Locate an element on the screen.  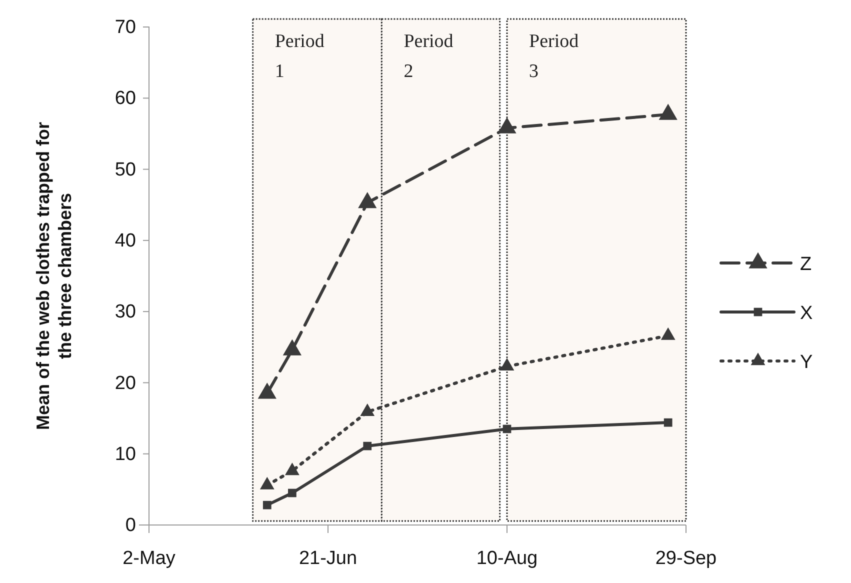
y-axis-title: Mean of the web clothes trapped for the three chambers is located at coordinates (54, 276).